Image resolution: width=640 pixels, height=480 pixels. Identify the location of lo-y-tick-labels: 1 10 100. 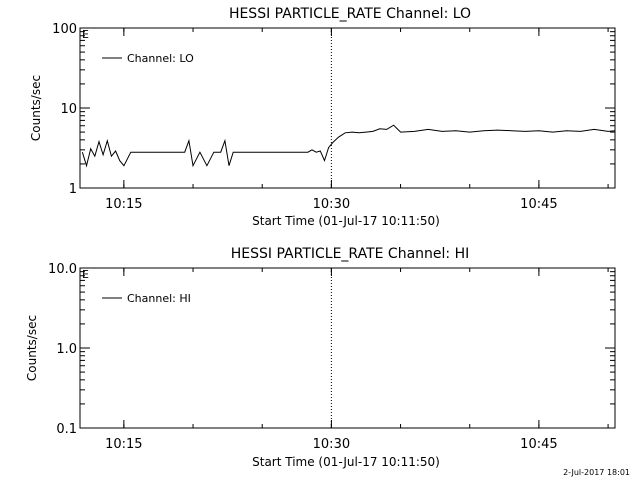
(64, 109).